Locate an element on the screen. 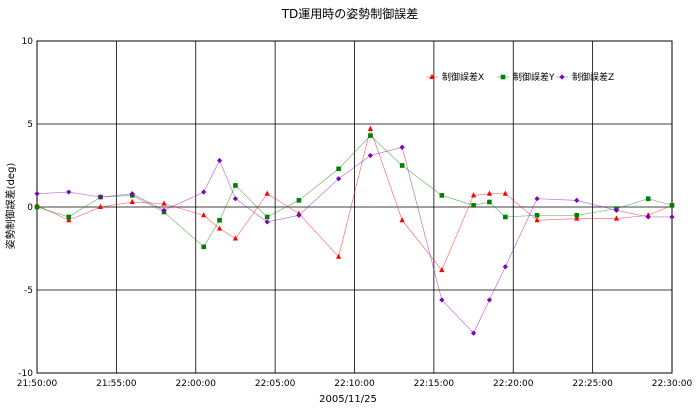 This screenshot has height=418, width=700. legend-item: 制御誤差Y is located at coordinates (526, 77).